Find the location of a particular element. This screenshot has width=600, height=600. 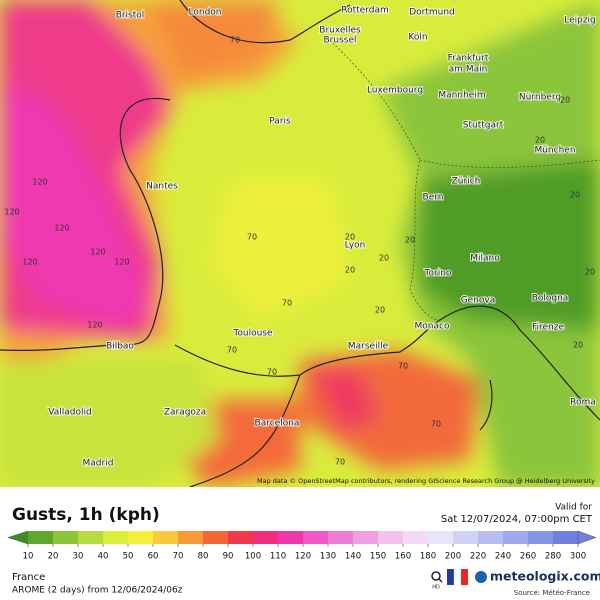

city-label: Bern is located at coordinates (433, 198).